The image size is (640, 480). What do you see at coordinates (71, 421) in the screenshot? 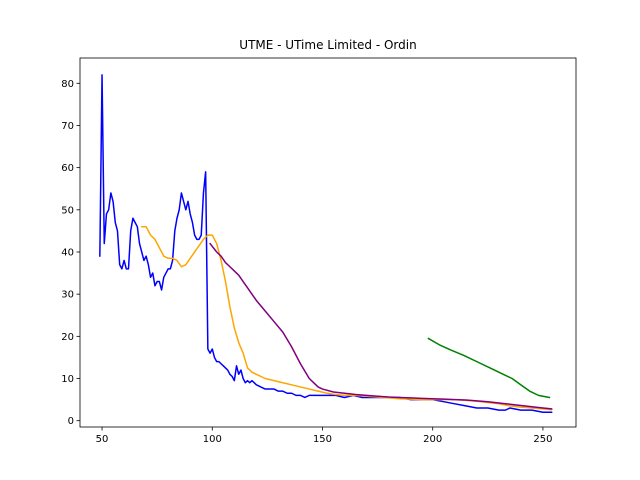
I see `y-tick-label: 0` at bounding box center [71, 421].